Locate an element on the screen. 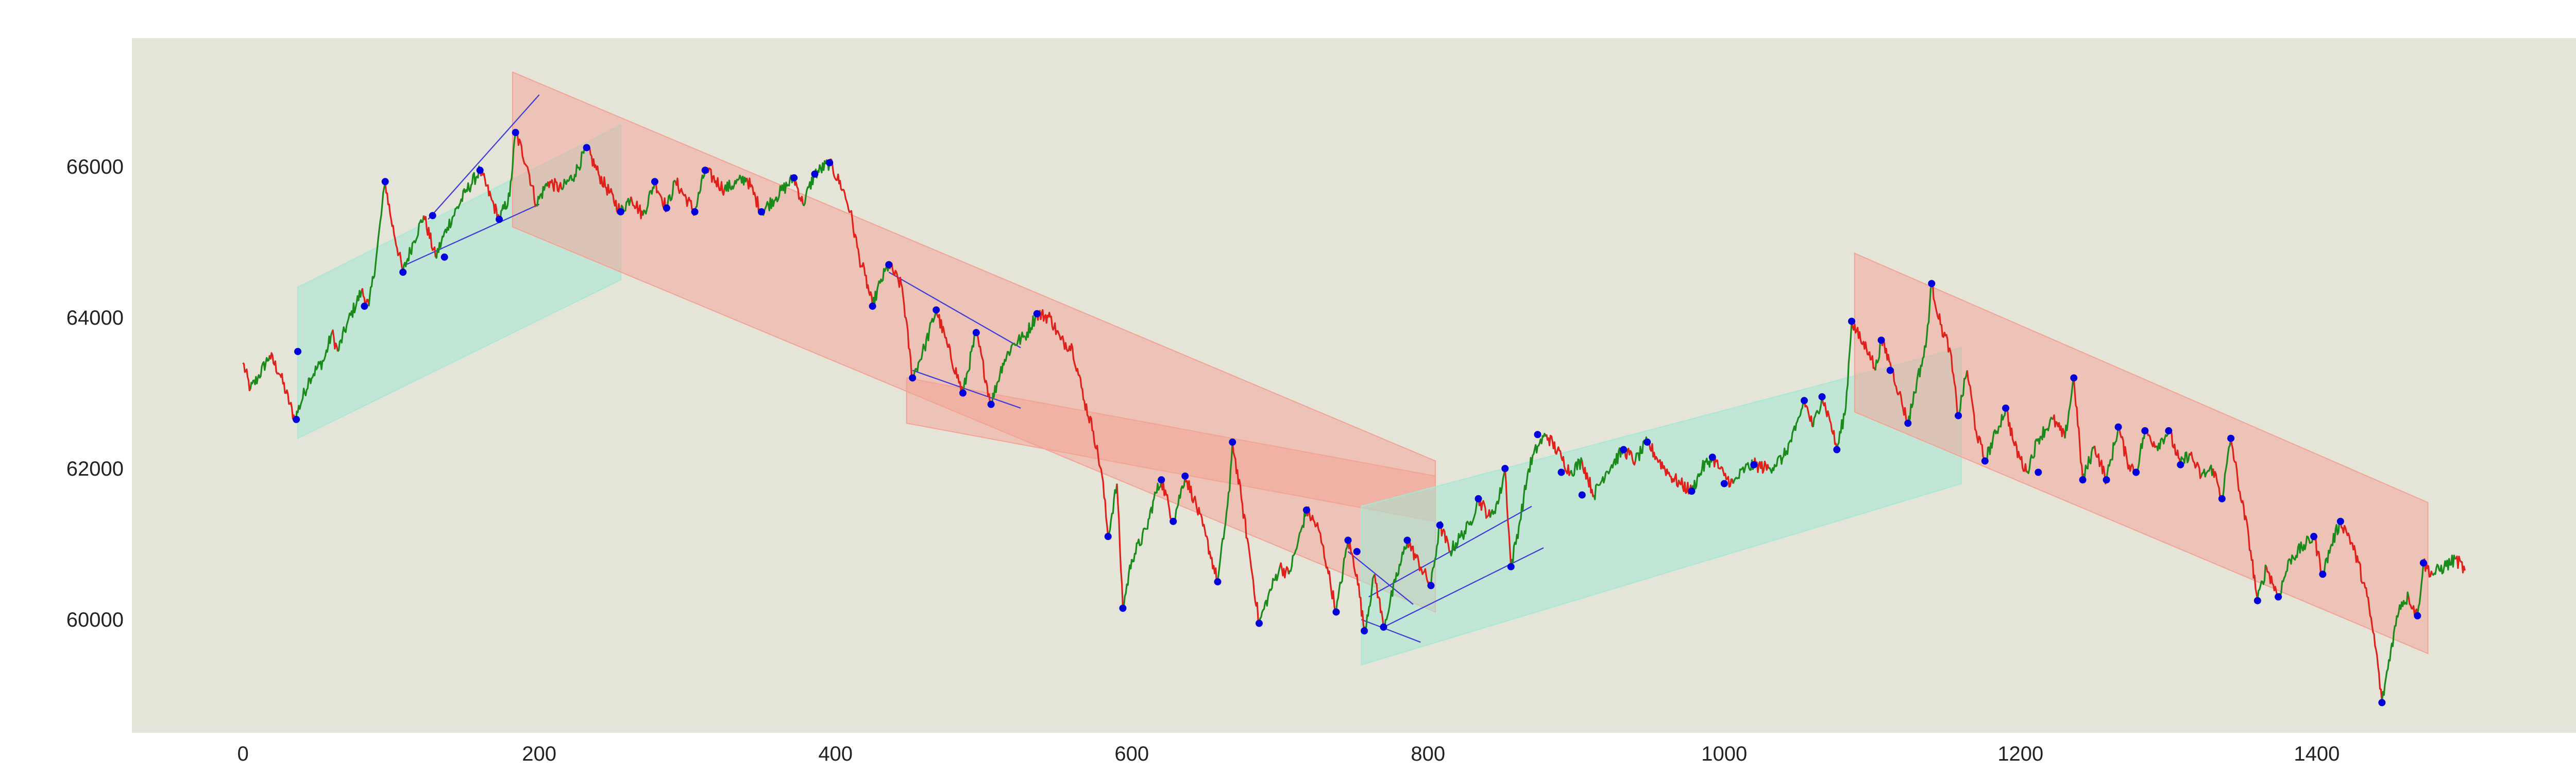  x-tick-label: 800 is located at coordinates (1428, 754).